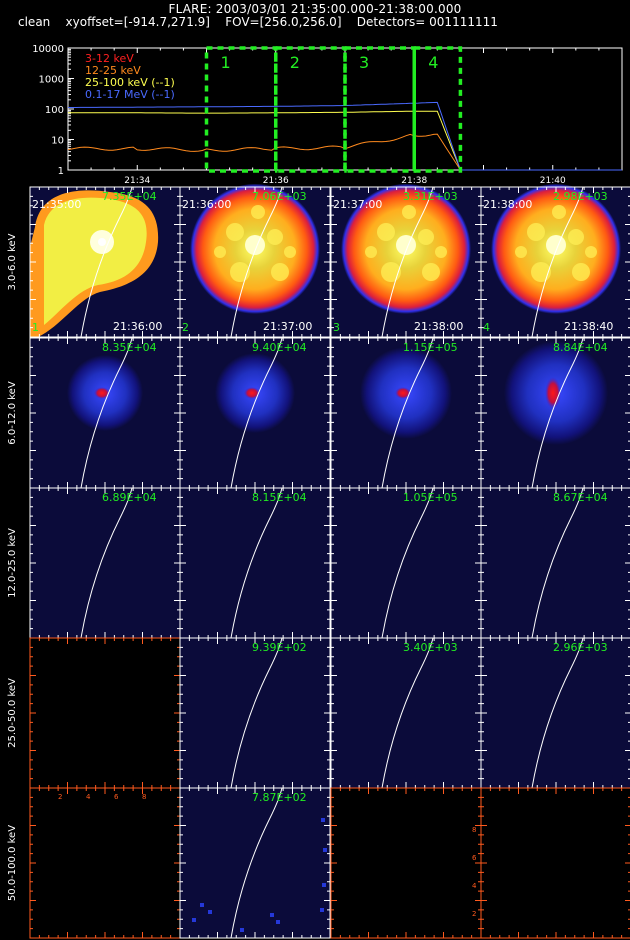 Image resolution: width=630 pixels, height=940 pixels. Describe the element at coordinates (12, 863) in the screenshot. I see `energy-band-label: 50.0-100.0 keV` at that location.